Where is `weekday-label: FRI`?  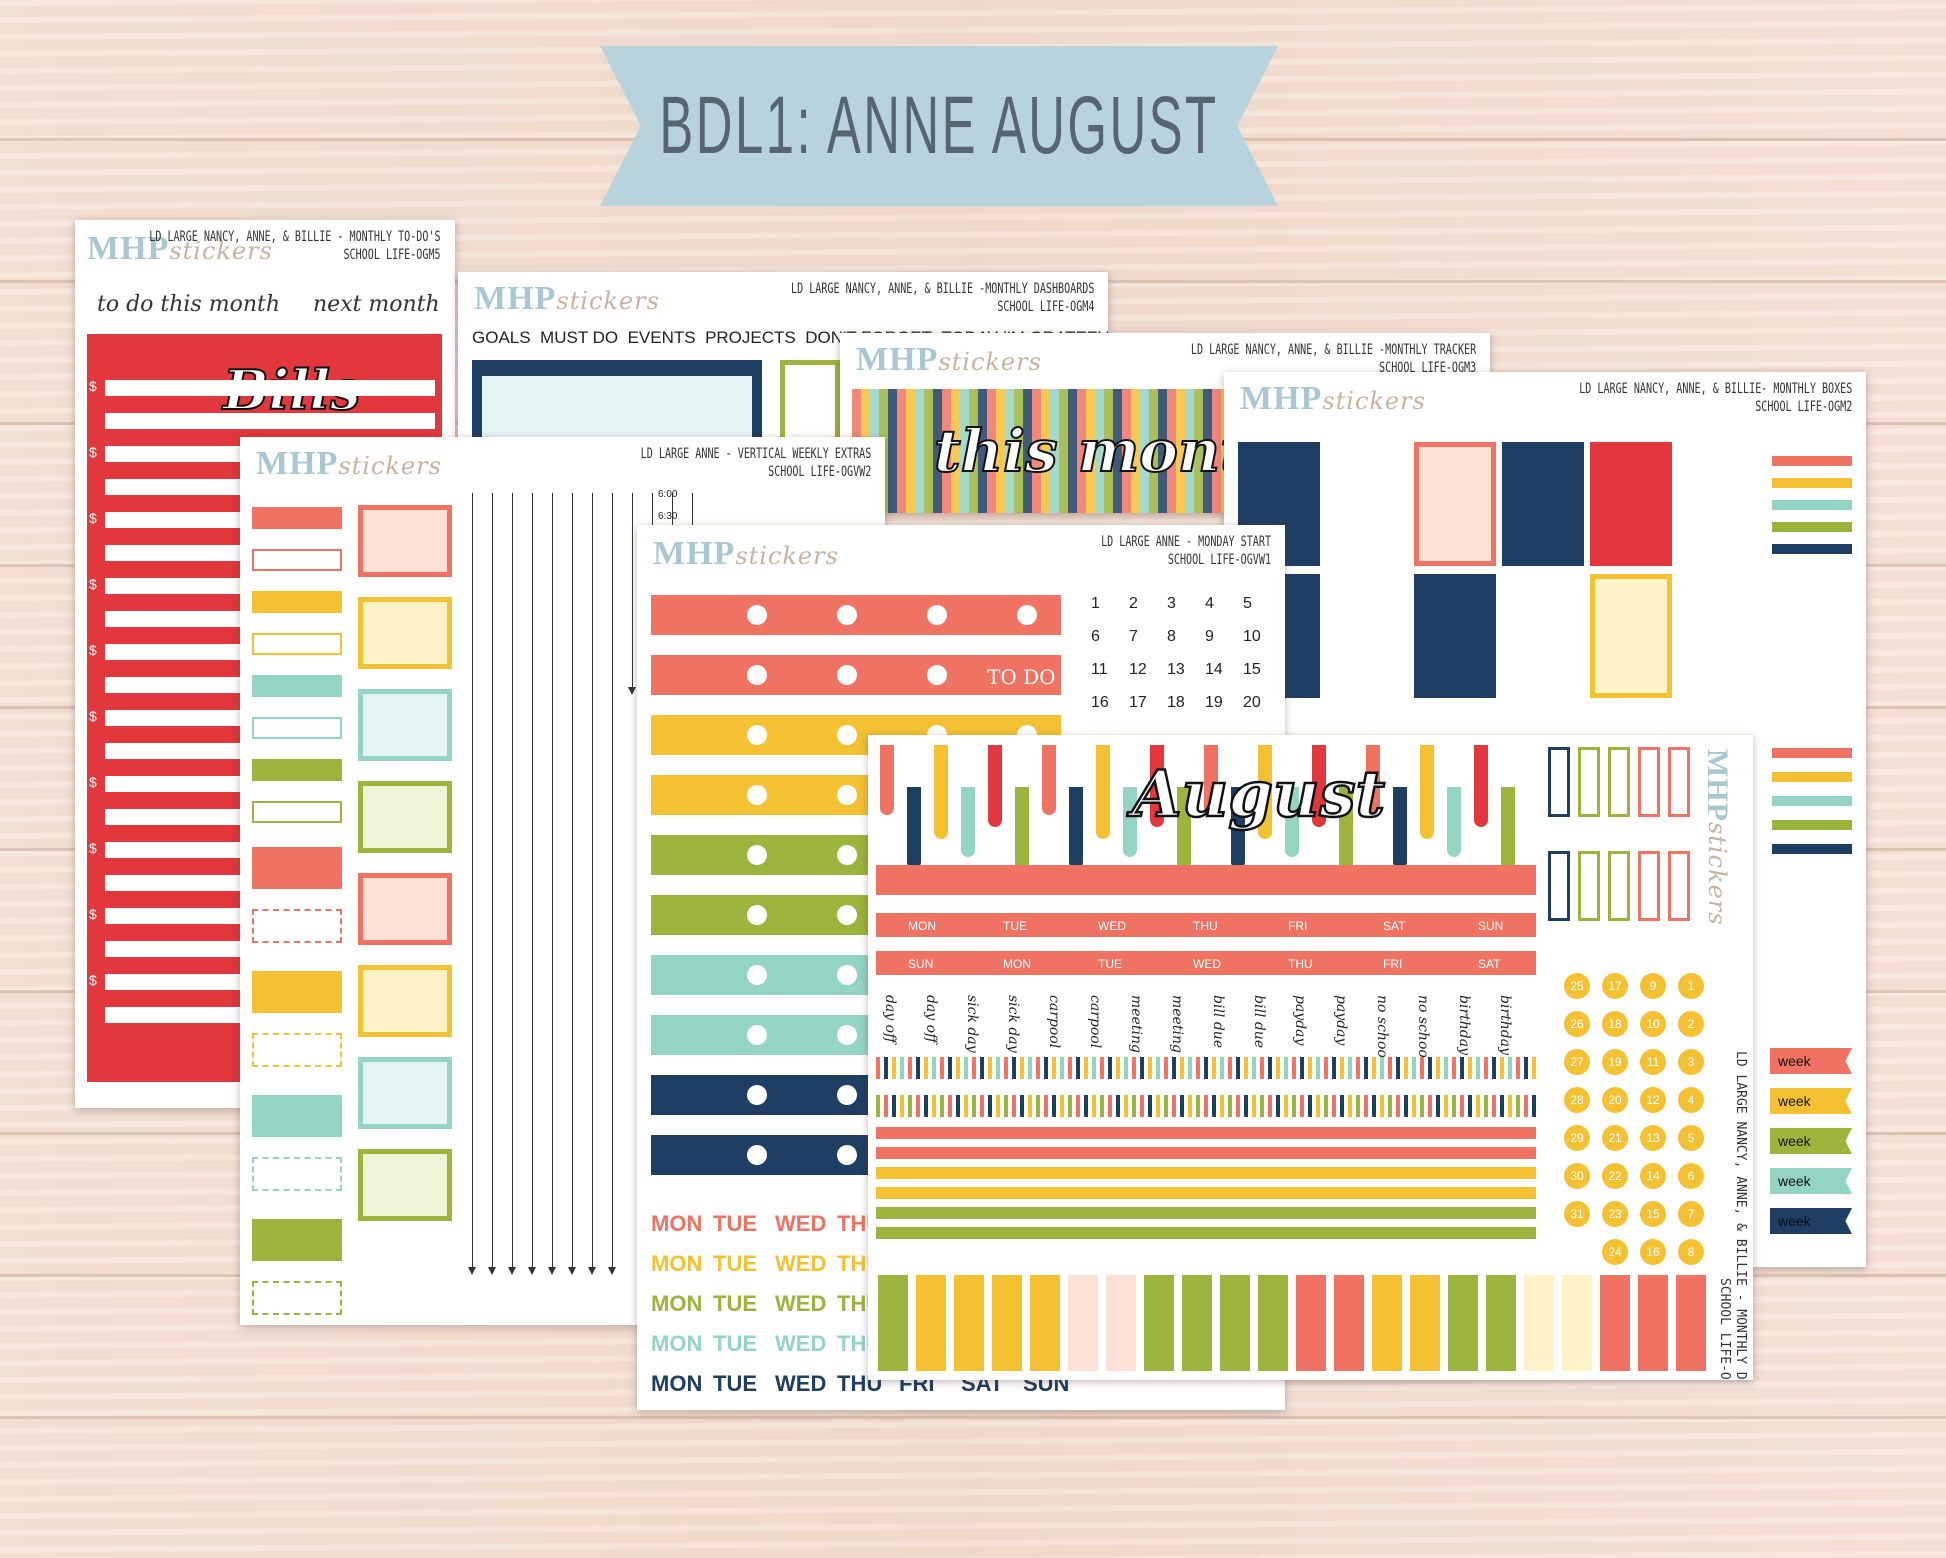
weekday-label: FRI is located at coordinates (1393, 964).